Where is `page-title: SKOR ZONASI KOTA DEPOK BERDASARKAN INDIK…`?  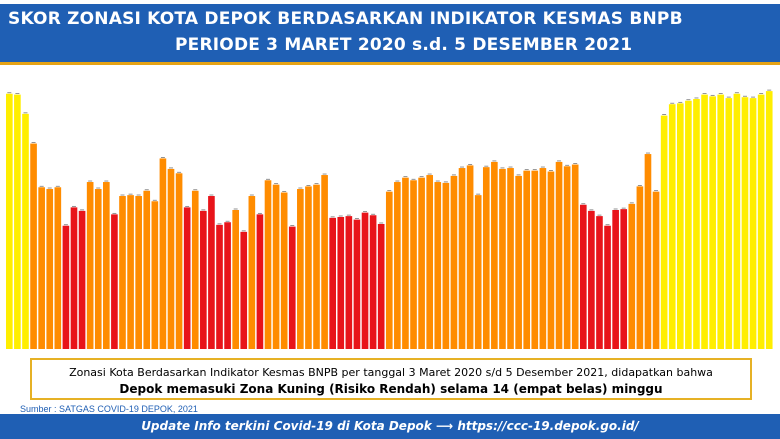
page-title: SKOR ZONASI KOTA DEPOK BERDASARKAN INDIK… is located at coordinates (345, 19).